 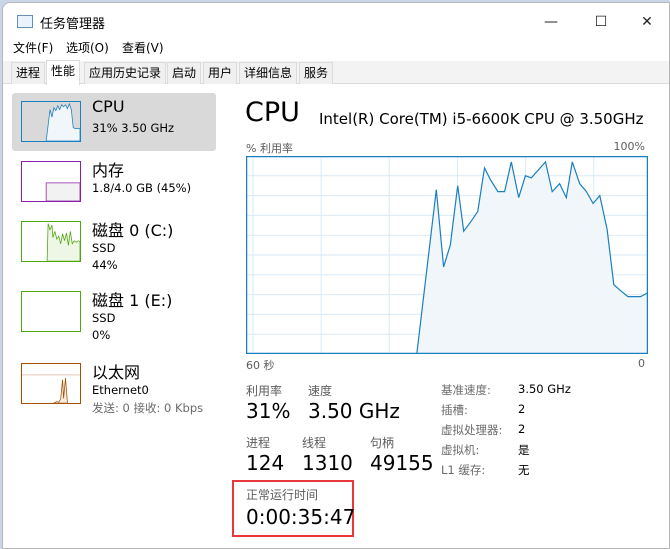 I want to click on spec-value: 3.50 GHz, so click(x=544, y=389).